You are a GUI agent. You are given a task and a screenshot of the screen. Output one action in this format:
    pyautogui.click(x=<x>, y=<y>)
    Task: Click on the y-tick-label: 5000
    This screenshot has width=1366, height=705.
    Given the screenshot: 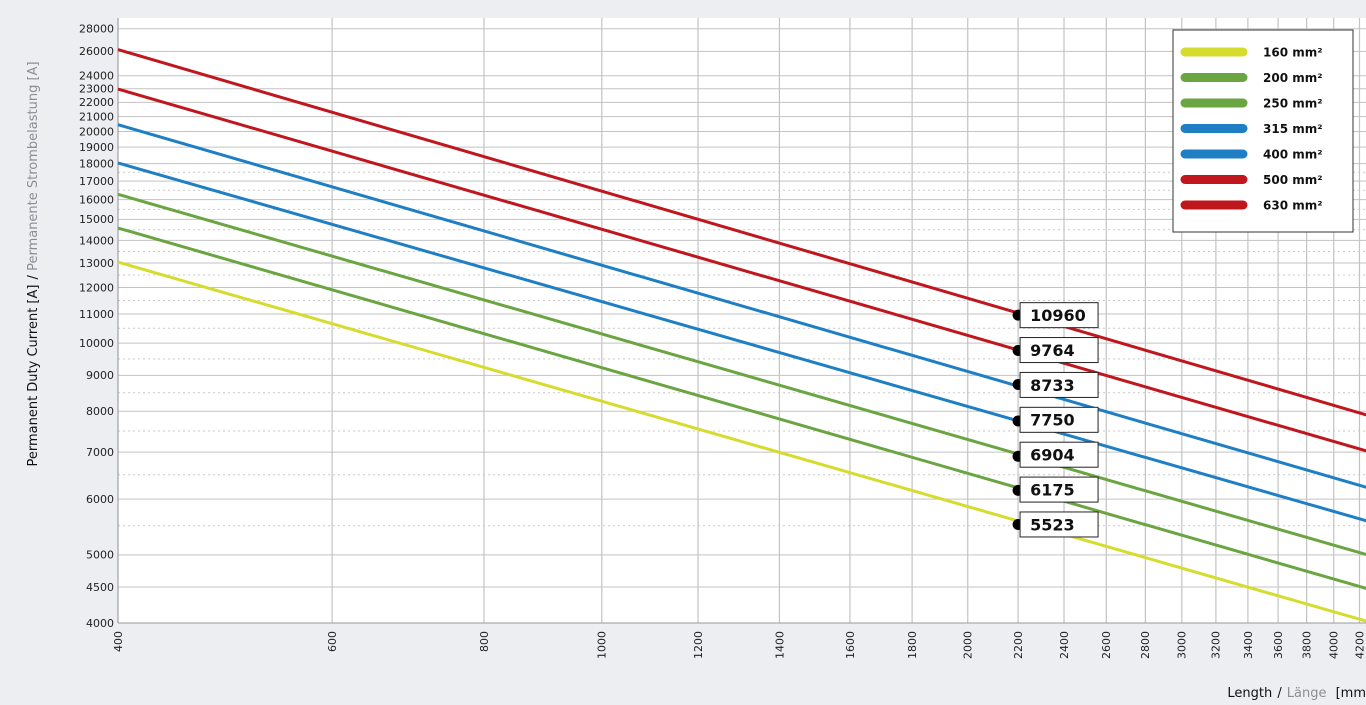 What is the action you would take?
    pyautogui.click(x=100, y=555)
    